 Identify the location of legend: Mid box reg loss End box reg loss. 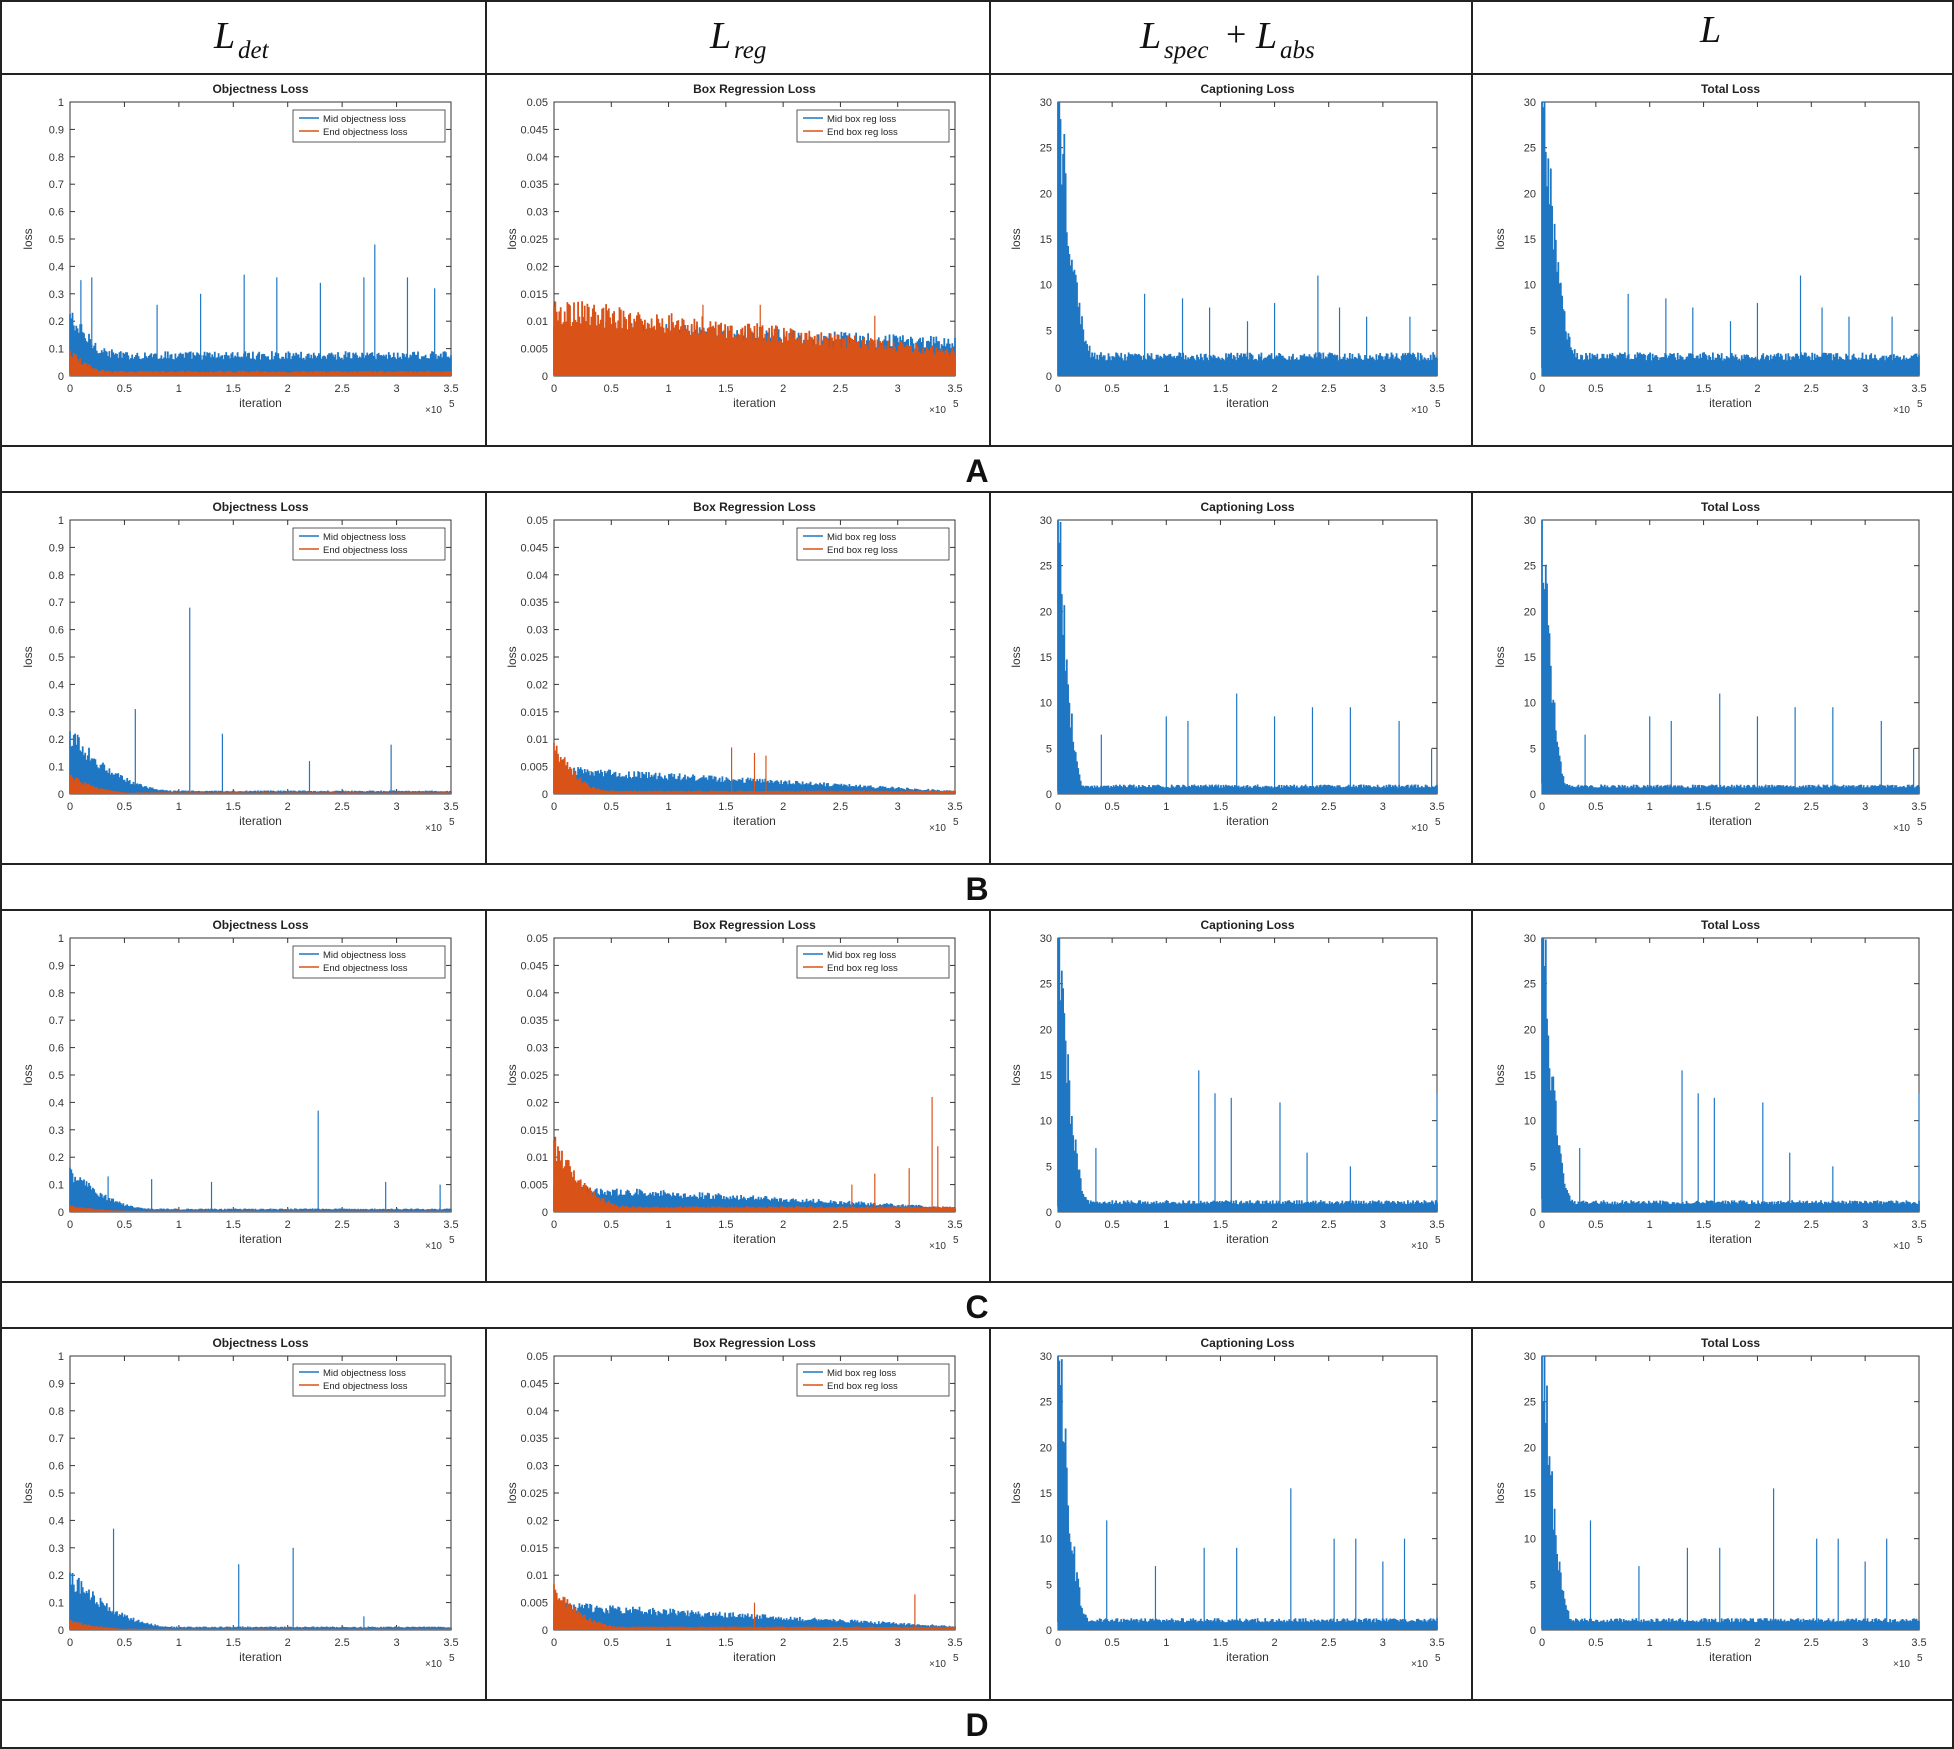
(873, 544).